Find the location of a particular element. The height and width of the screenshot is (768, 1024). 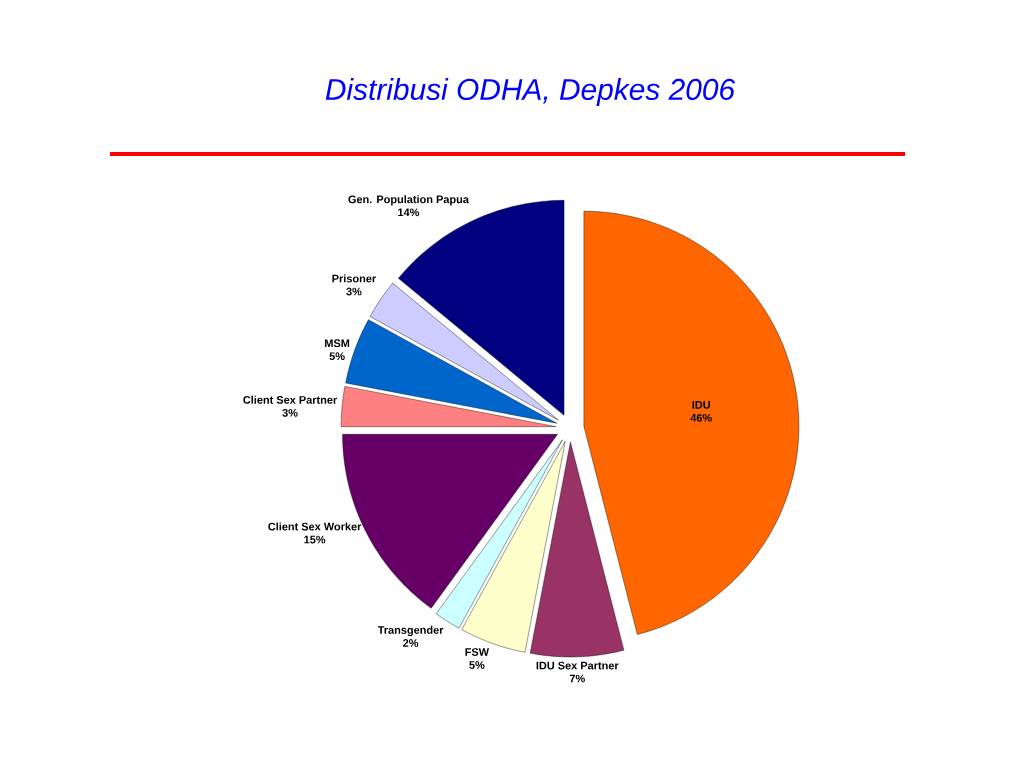

slice-label: Client Sex Worker is located at coordinates (315, 526).